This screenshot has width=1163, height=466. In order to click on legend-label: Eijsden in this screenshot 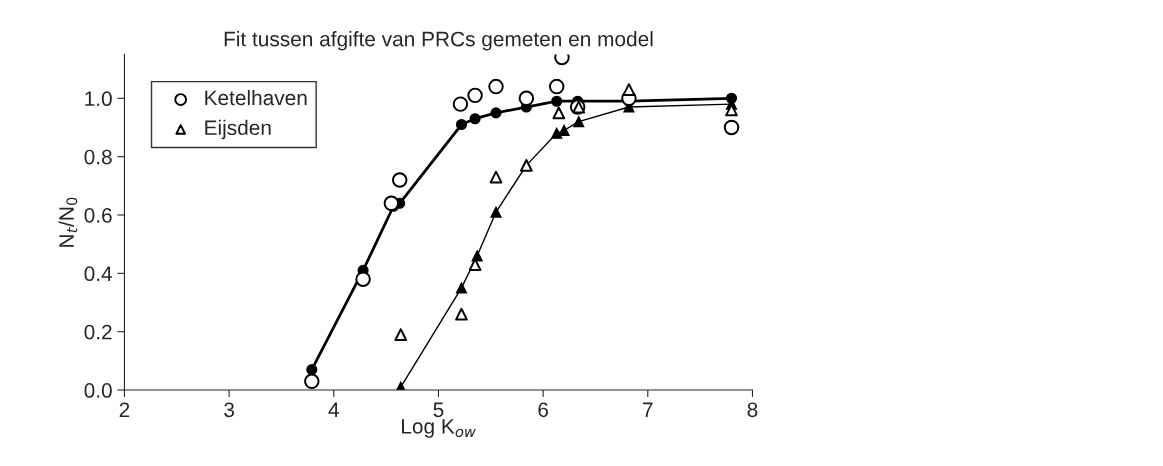, I will do `click(238, 129)`.